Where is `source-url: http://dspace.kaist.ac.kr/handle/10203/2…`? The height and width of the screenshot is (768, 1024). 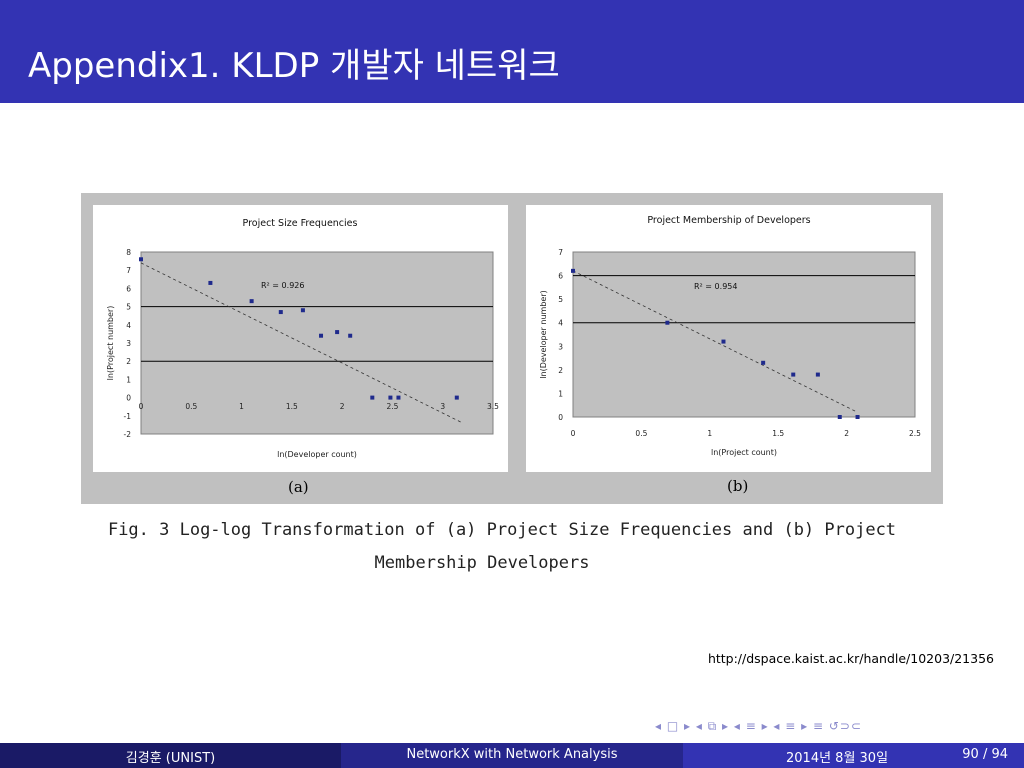
source-url: http://dspace.kaist.ac.kr/handle/10203/2… is located at coordinates (850, 658).